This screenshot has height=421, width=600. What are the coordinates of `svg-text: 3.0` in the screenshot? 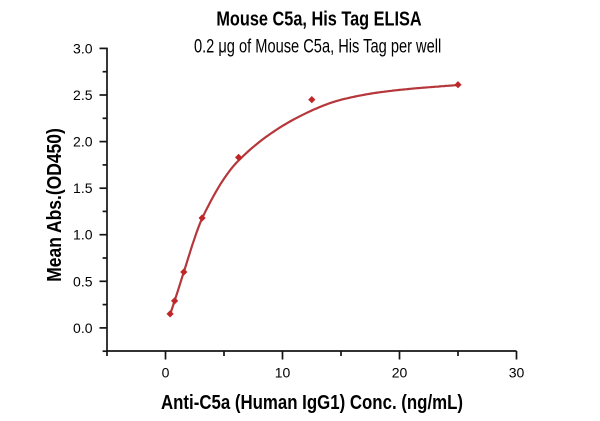 It's located at (83, 48).